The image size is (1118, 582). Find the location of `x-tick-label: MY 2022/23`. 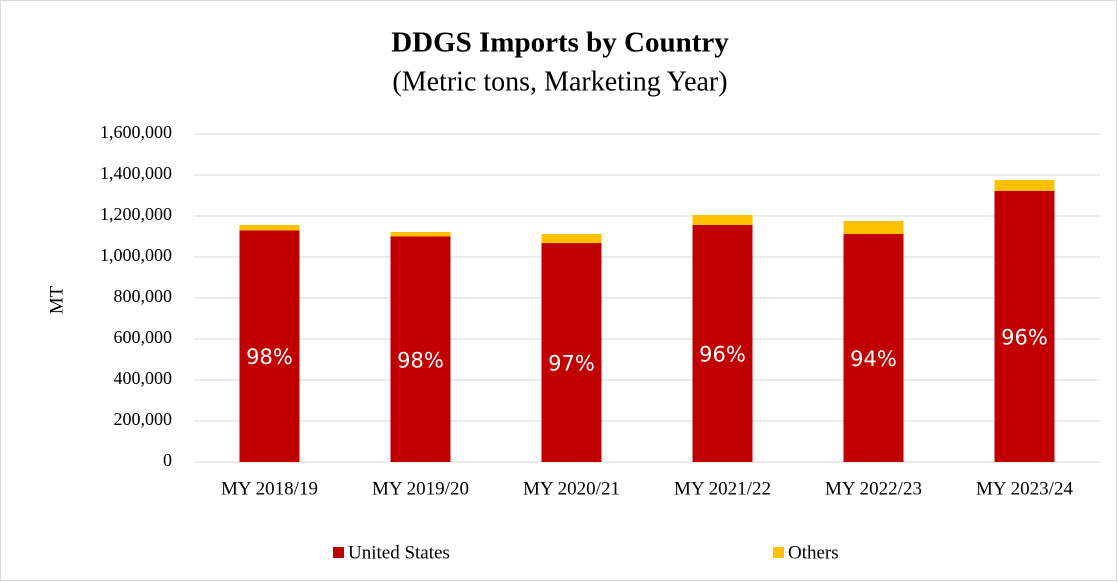

x-tick-label: MY 2022/23 is located at coordinates (873, 488).